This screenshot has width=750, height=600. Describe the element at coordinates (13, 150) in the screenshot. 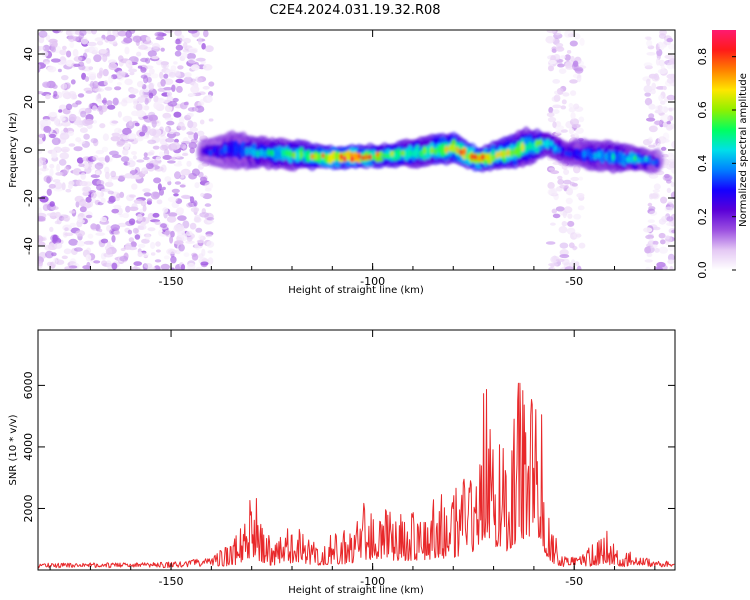

I see `spectrogram-y-axis-label: Frequency (Hz)` at that location.